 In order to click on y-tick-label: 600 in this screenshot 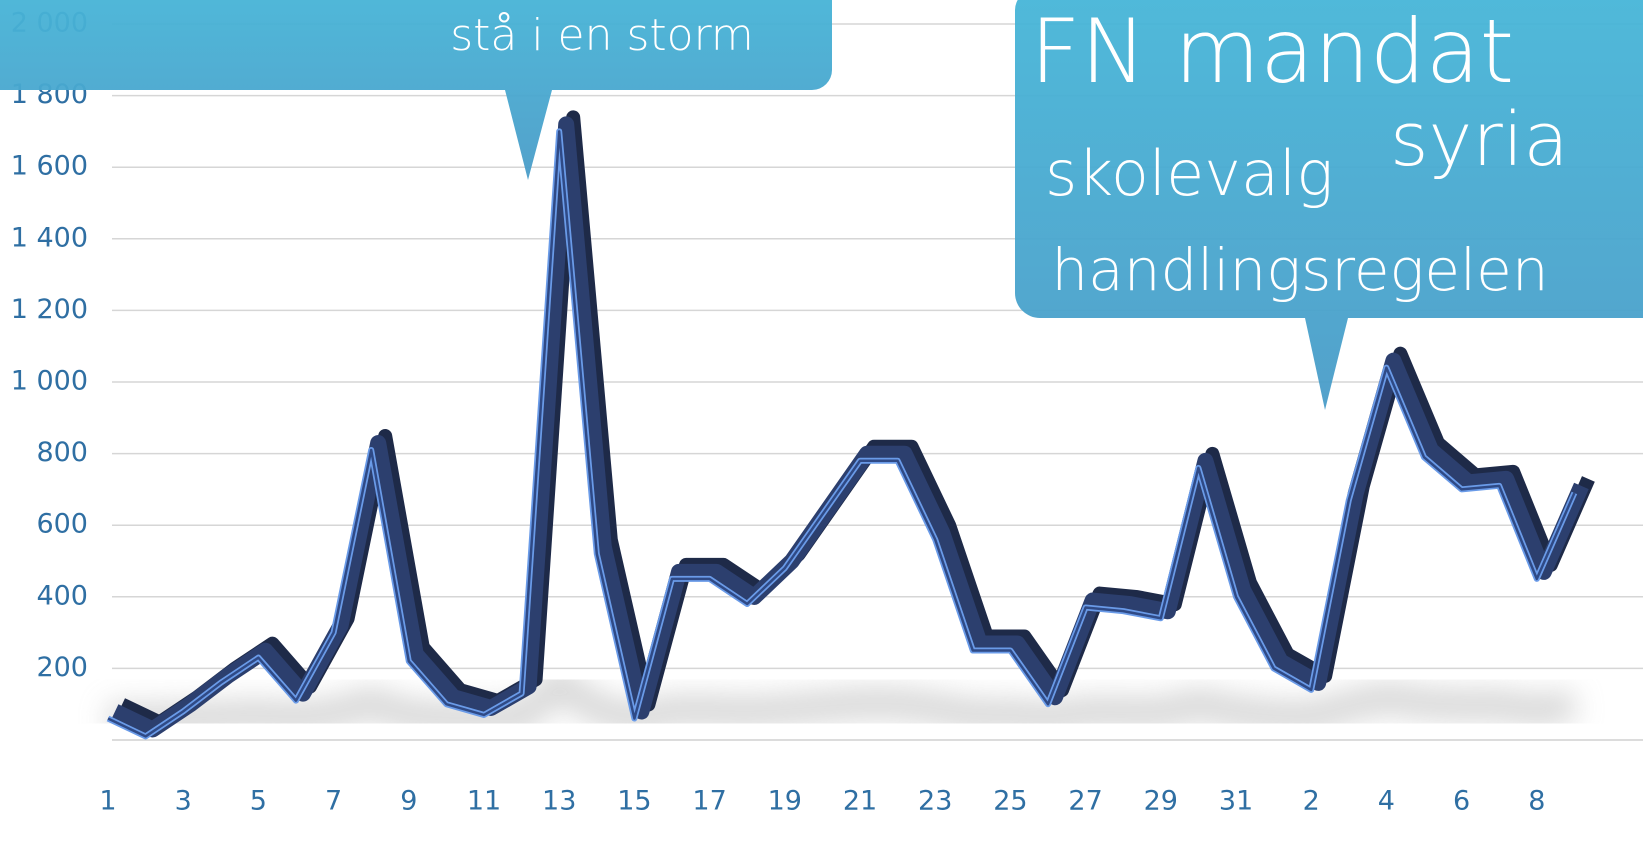, I will do `click(62, 524)`.